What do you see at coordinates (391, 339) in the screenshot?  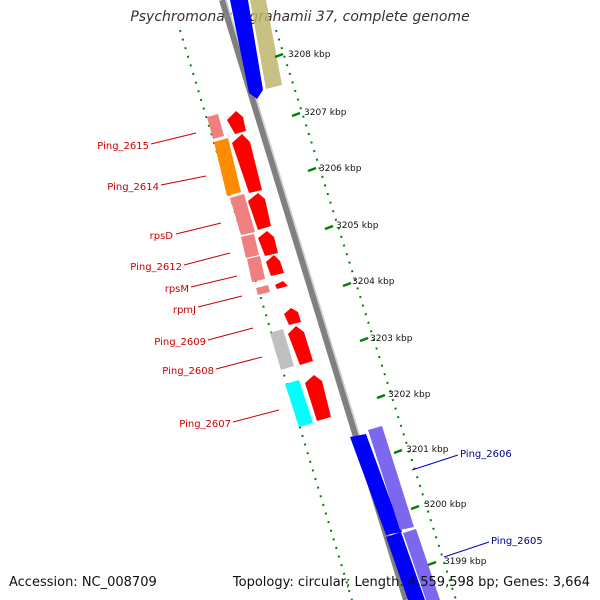 I see `tick-label-3203: 3203 kbp` at bounding box center [391, 339].